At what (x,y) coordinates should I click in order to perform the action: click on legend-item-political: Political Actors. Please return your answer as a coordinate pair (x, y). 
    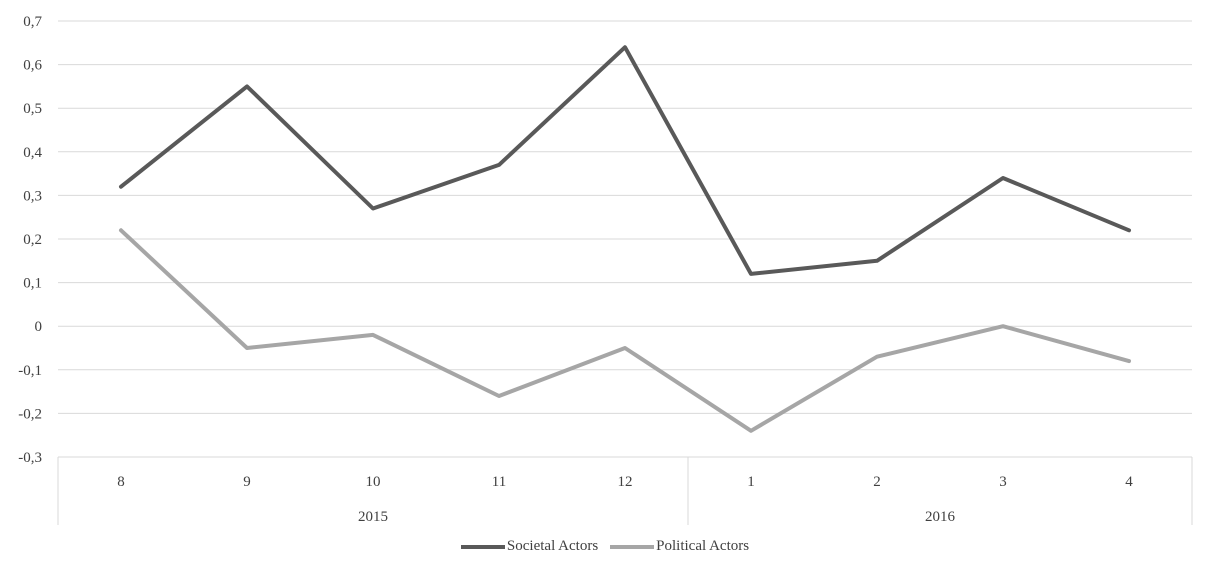
    Looking at the image, I should click on (679, 546).